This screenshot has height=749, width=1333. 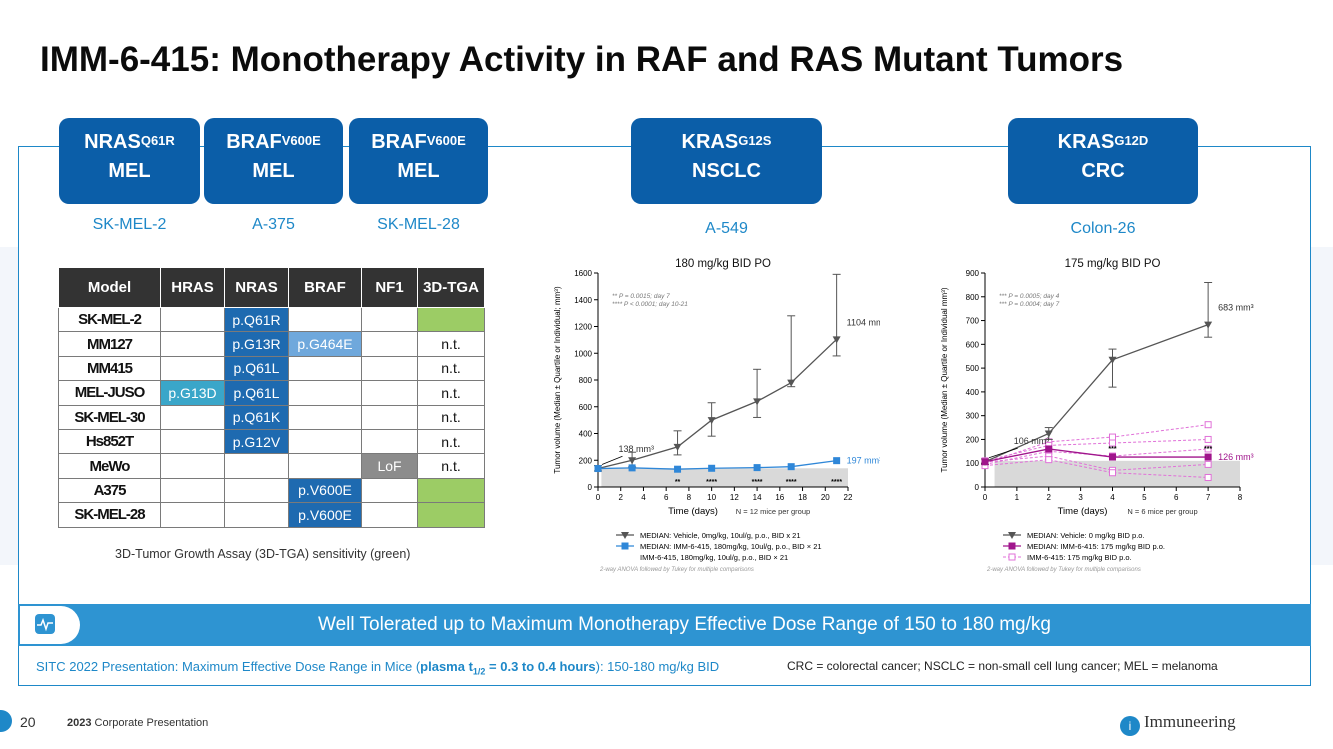 What do you see at coordinates (389, 287) in the screenshot?
I see `column-header: NF1` at bounding box center [389, 287].